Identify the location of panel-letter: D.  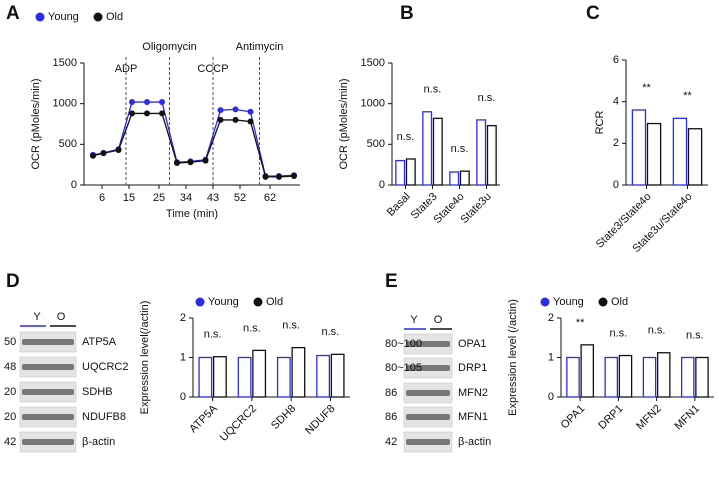
(13, 281).